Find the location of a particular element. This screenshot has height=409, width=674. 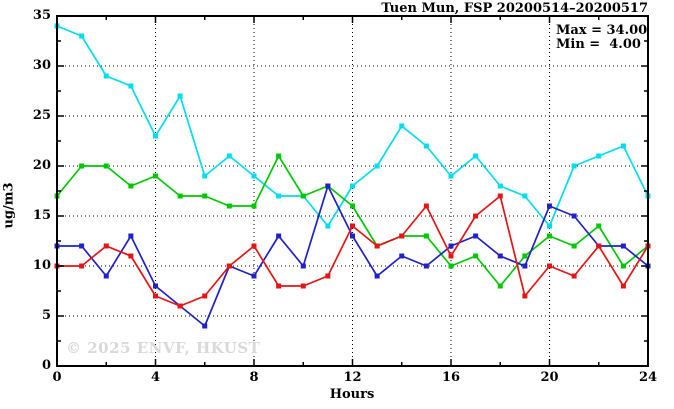

max-value-label: Max = 34.00 is located at coordinates (602, 30).